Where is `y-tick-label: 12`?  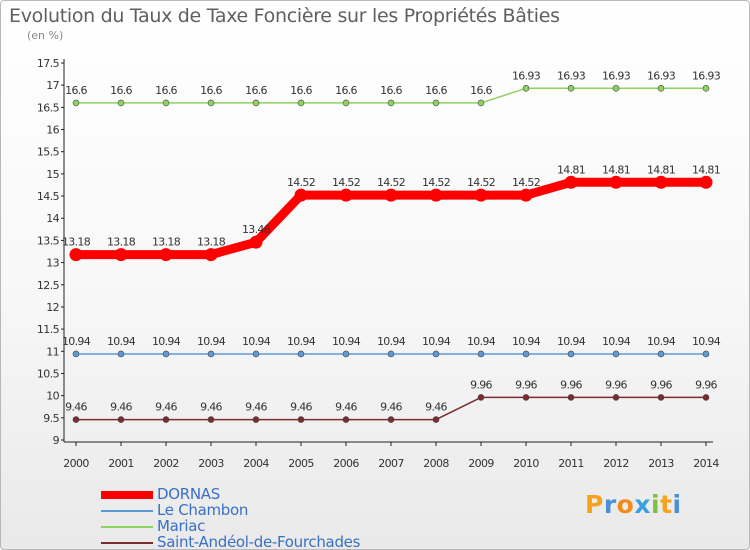 y-tick-label: 12 is located at coordinates (52, 307).